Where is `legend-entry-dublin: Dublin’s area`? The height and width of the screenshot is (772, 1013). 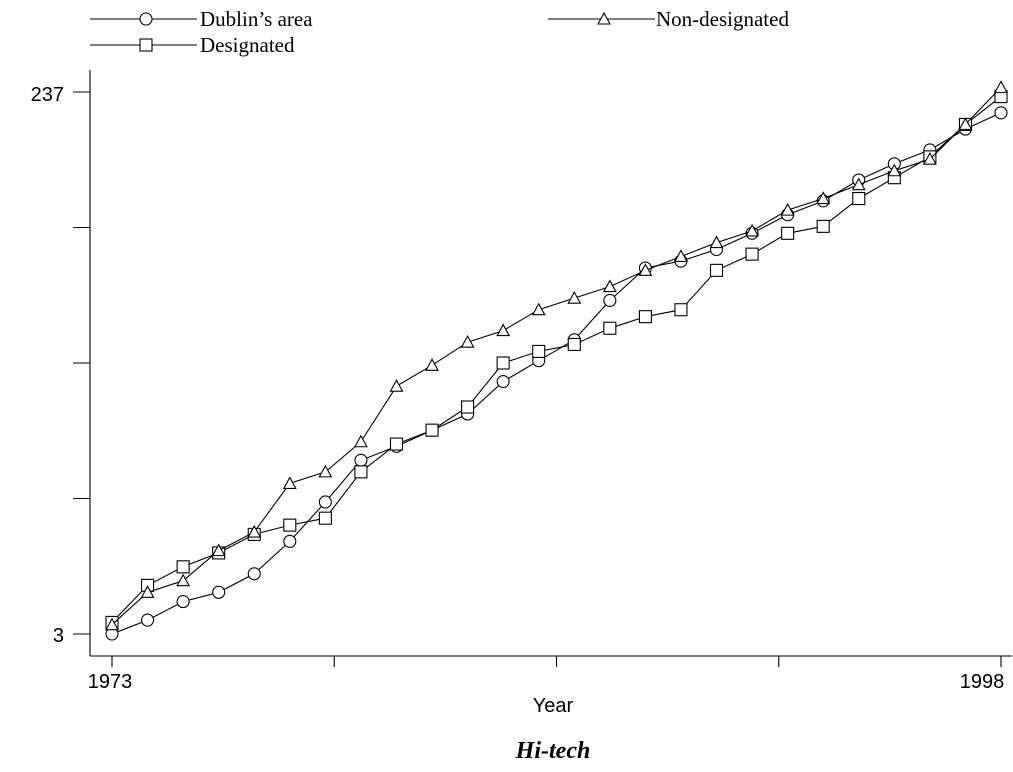
legend-entry-dublin: Dublin’s area is located at coordinates (201, 19).